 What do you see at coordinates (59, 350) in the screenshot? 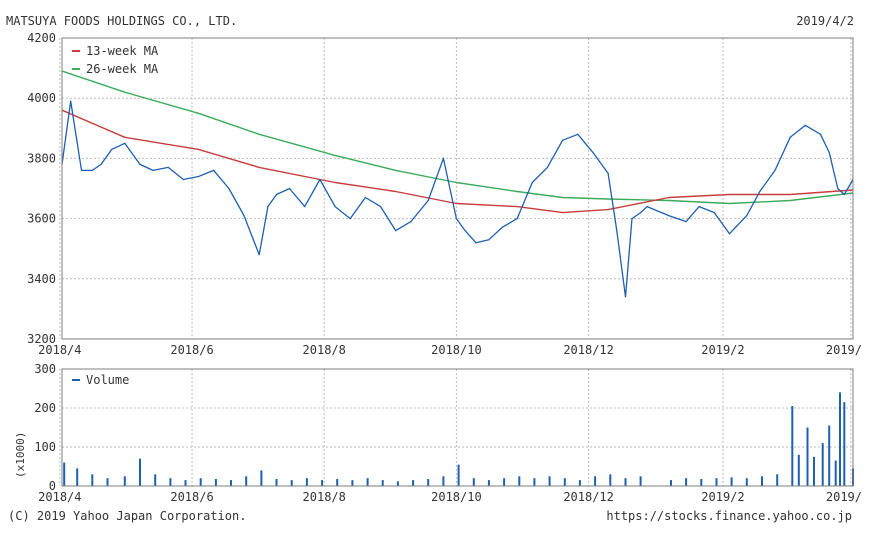
I see `price-xtick-label: 2018/4` at bounding box center [59, 350].